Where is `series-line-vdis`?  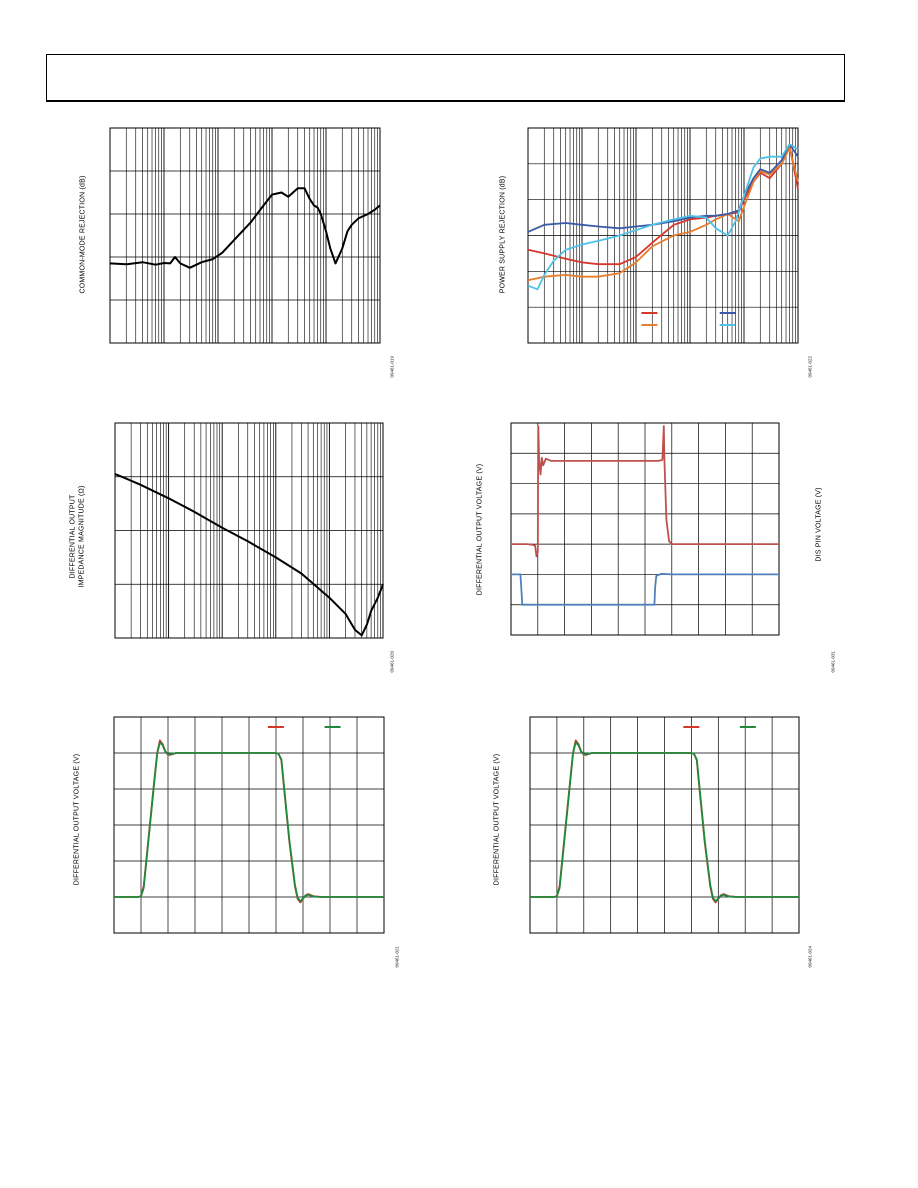 series-line-vdis is located at coordinates (645, 589).